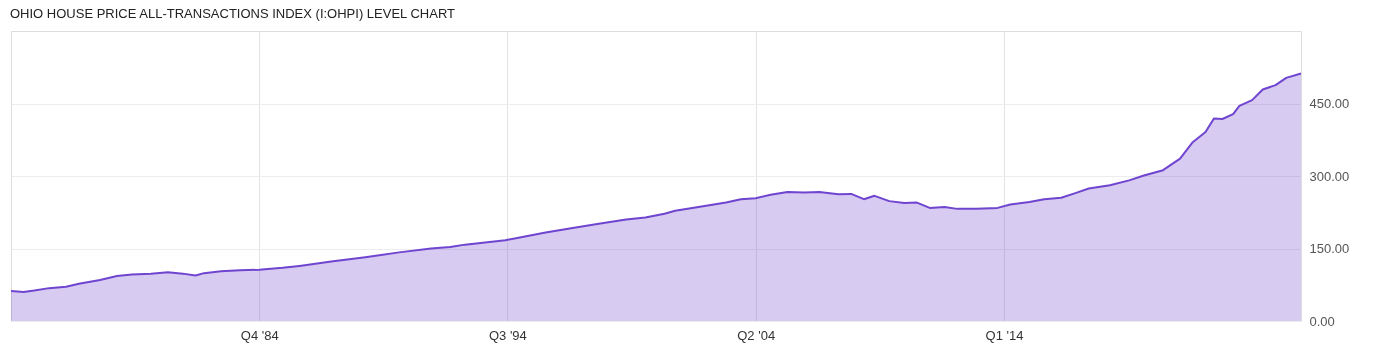 This screenshot has width=1400, height=357. Describe the element at coordinates (259, 335) in the screenshot. I see `x-tick-label: Q4 '84` at that location.